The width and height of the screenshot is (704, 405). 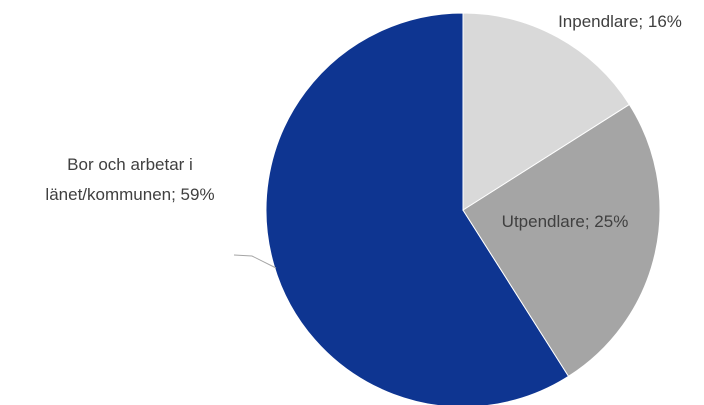 What do you see at coordinates (565, 221) in the screenshot?
I see `data-label: Utpendlare; 25%` at bounding box center [565, 221].